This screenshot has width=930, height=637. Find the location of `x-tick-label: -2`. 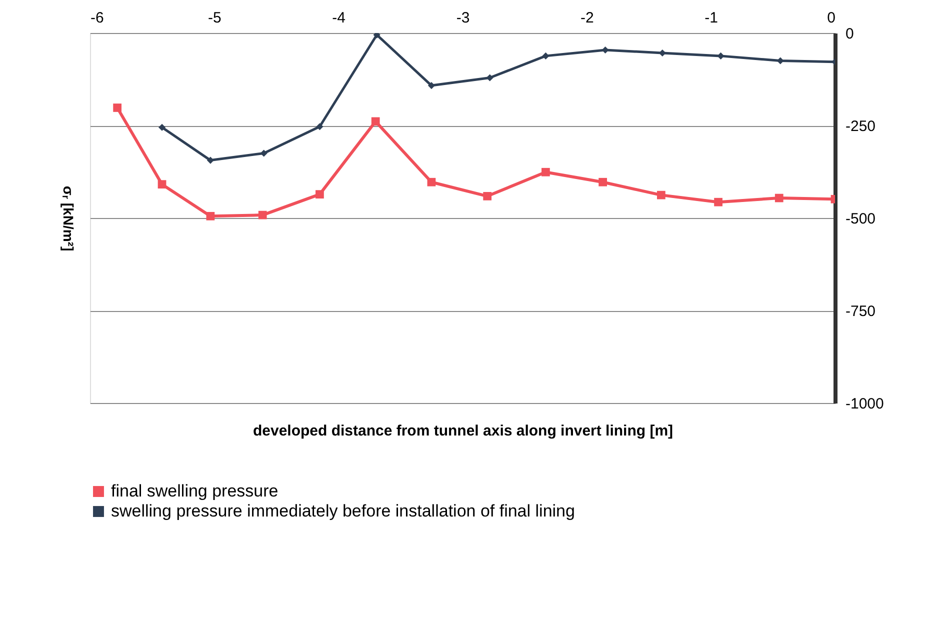

x-tick-label: -2 is located at coordinates (587, 18).